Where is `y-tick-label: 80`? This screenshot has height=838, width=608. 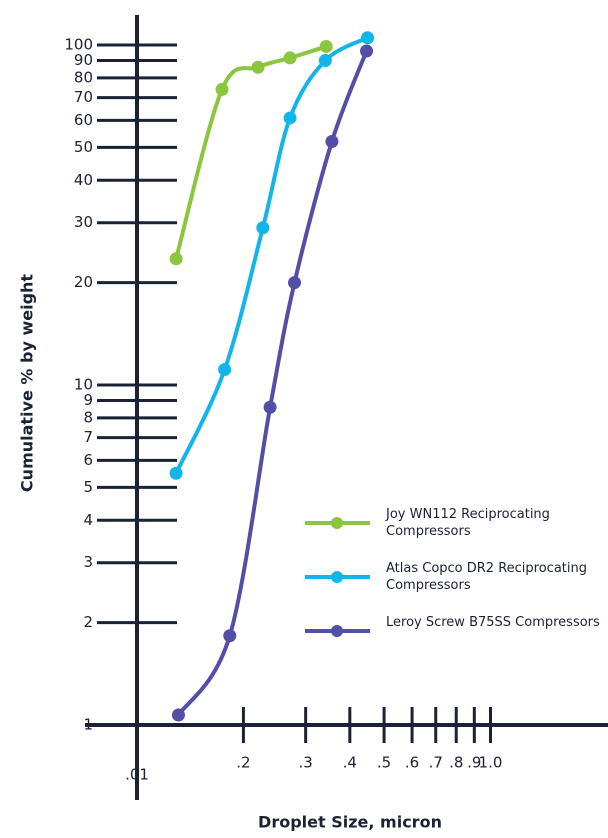
y-tick-label: 80 is located at coordinates (83, 77).